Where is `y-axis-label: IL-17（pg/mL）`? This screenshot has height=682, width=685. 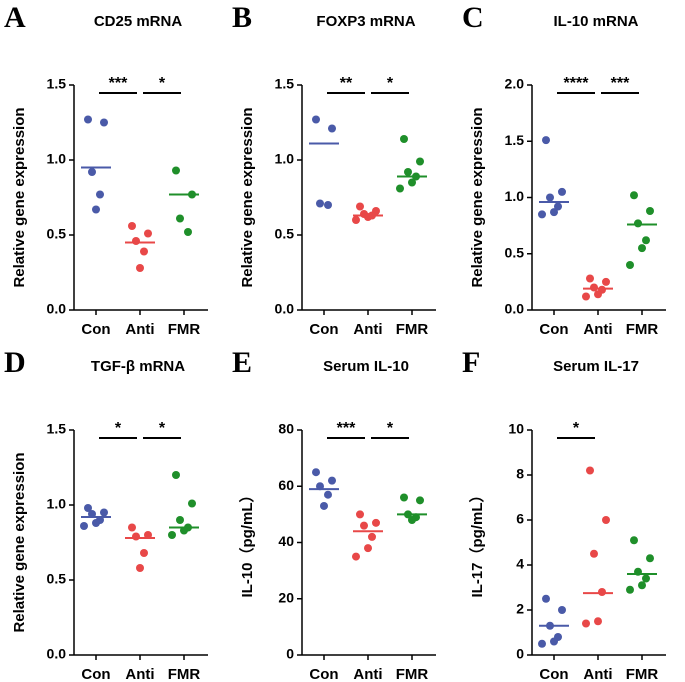 y-axis-label: IL-17（pg/mL） is located at coordinates (477, 542).